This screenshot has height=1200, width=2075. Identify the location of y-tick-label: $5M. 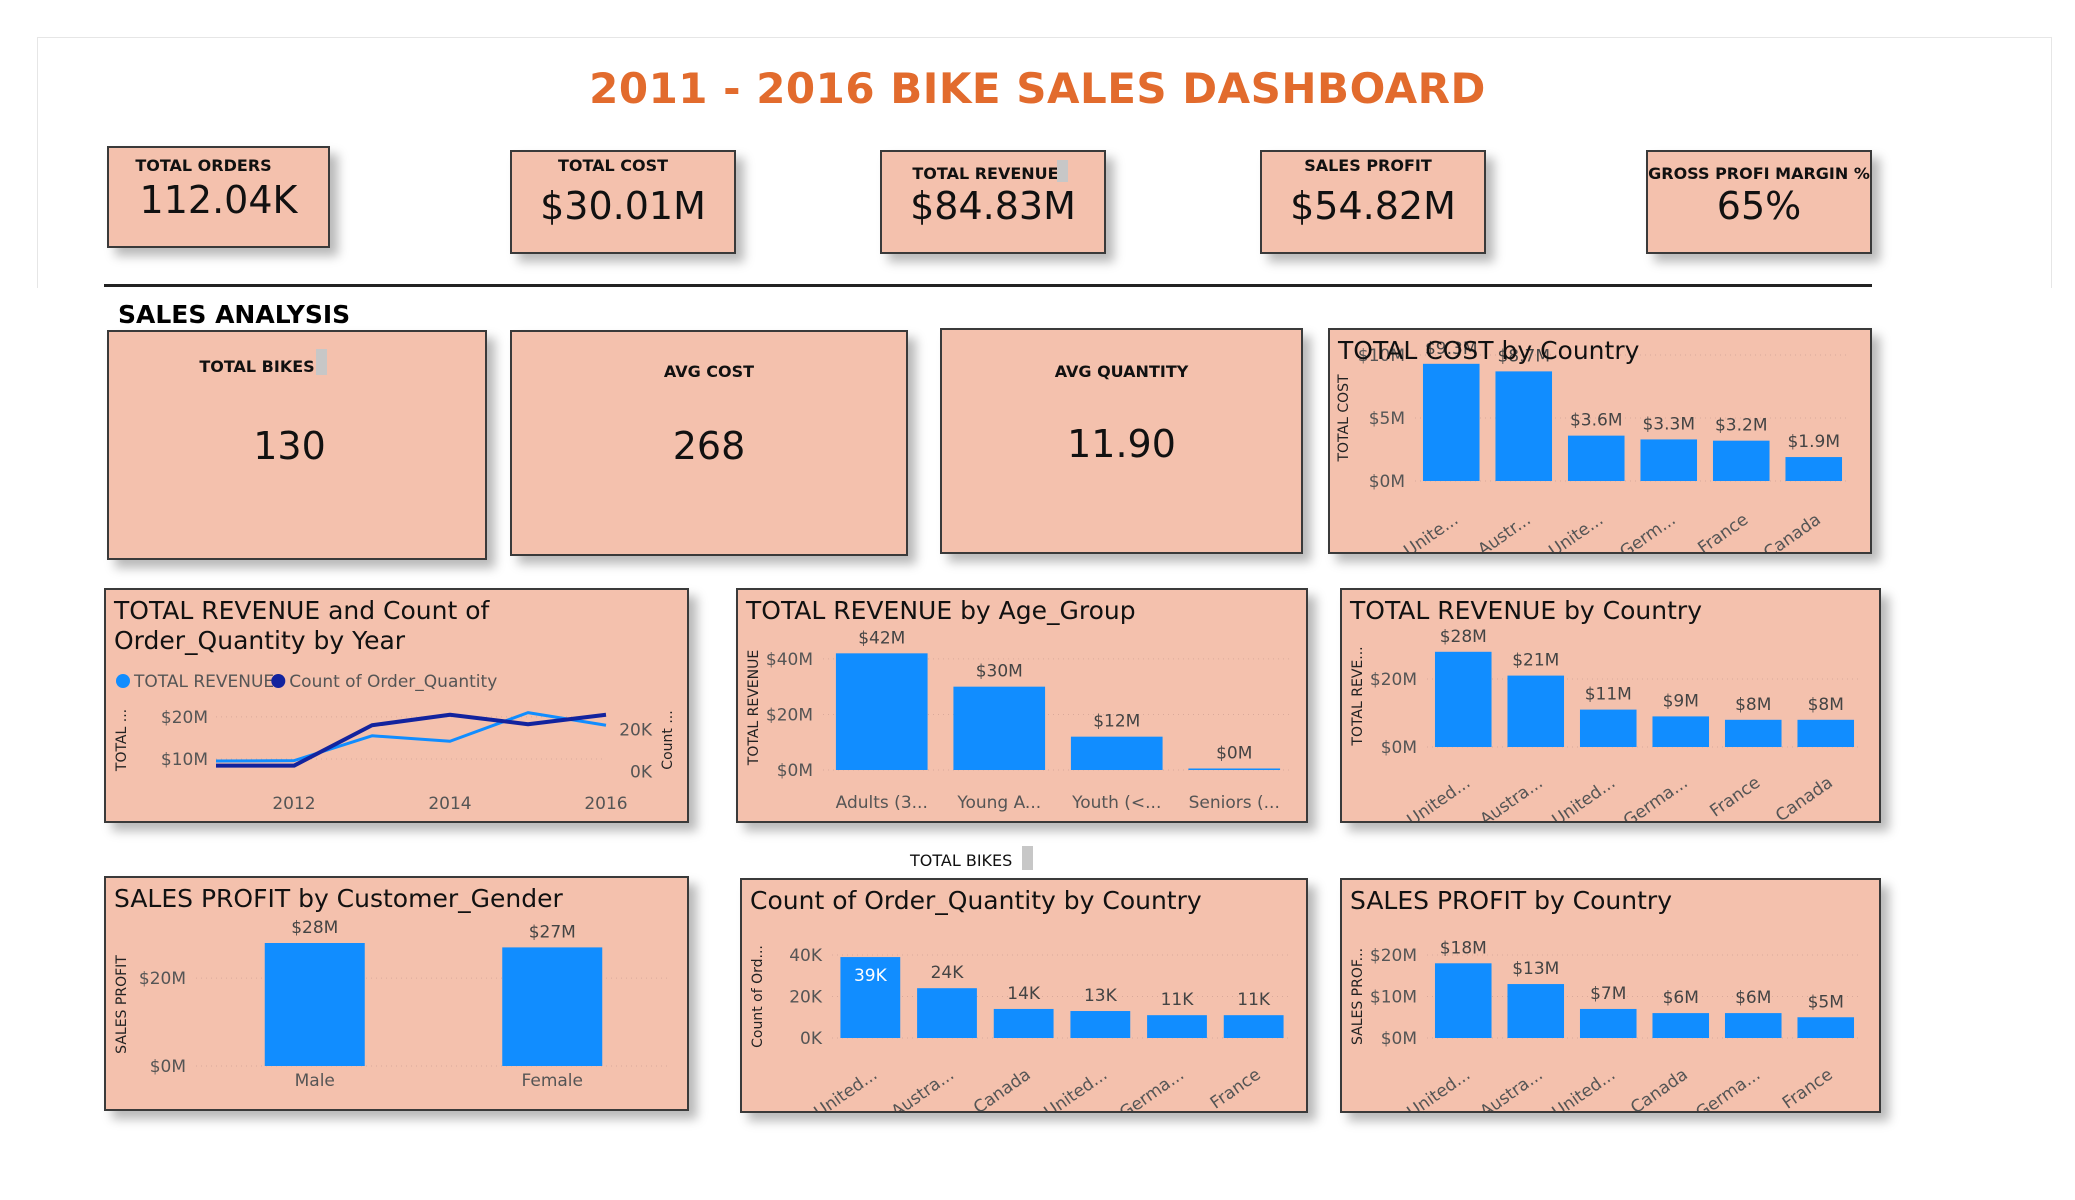
(1387, 419).